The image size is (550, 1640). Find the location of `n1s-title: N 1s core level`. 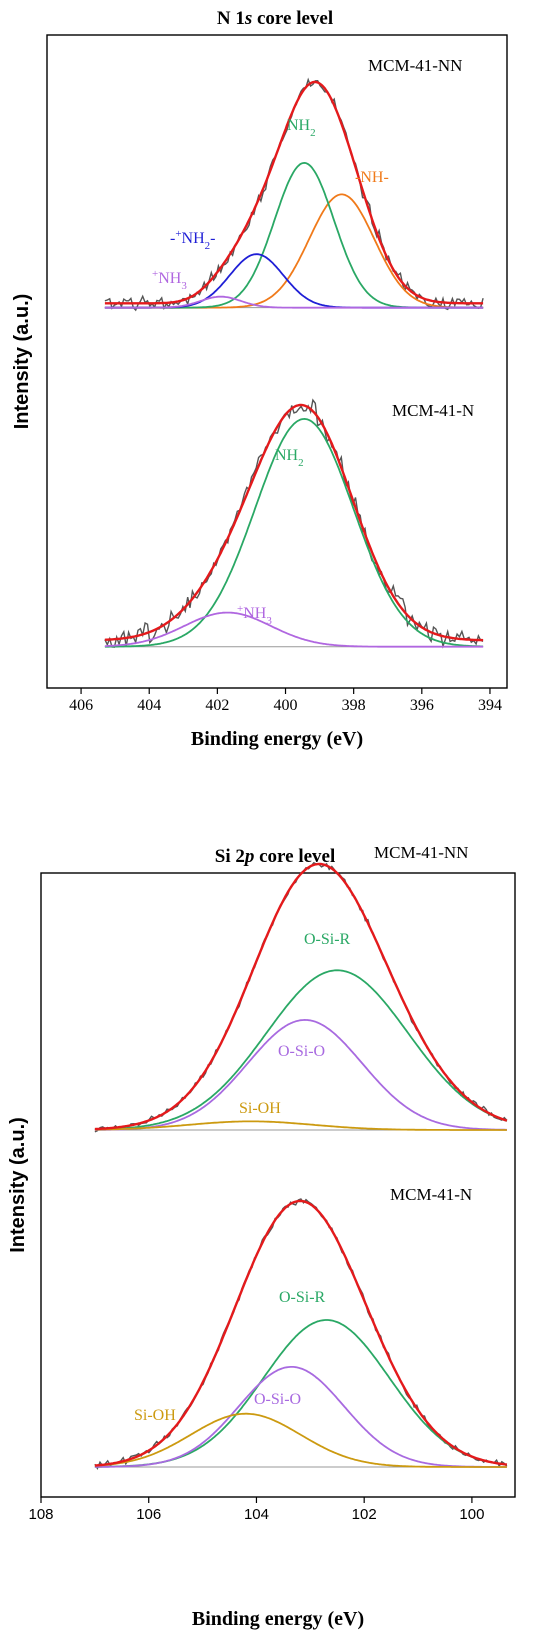

n1s-title: N 1s core level is located at coordinates (275, 18).